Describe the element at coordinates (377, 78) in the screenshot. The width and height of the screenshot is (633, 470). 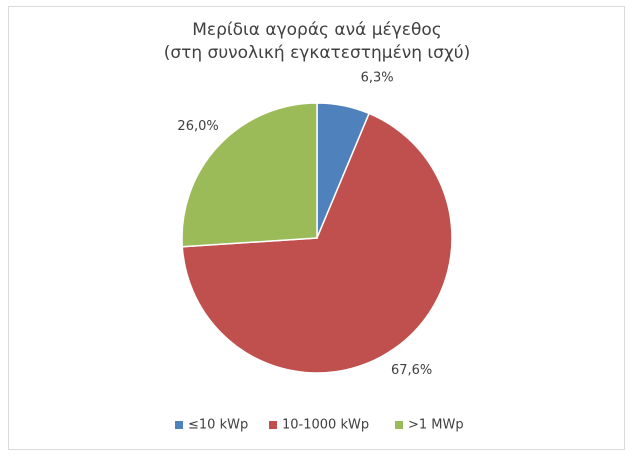
I see `data-label: 6,3%` at that location.